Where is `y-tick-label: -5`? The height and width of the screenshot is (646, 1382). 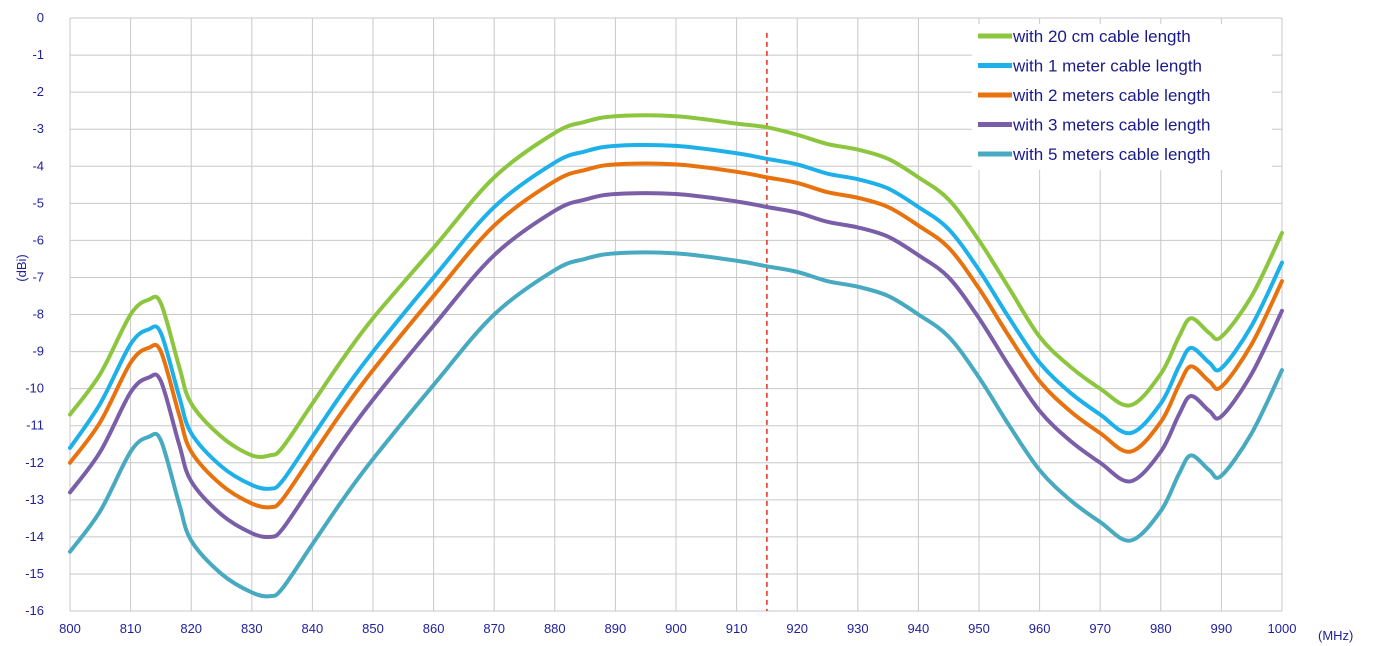 y-tick-label: -5 is located at coordinates (38, 202).